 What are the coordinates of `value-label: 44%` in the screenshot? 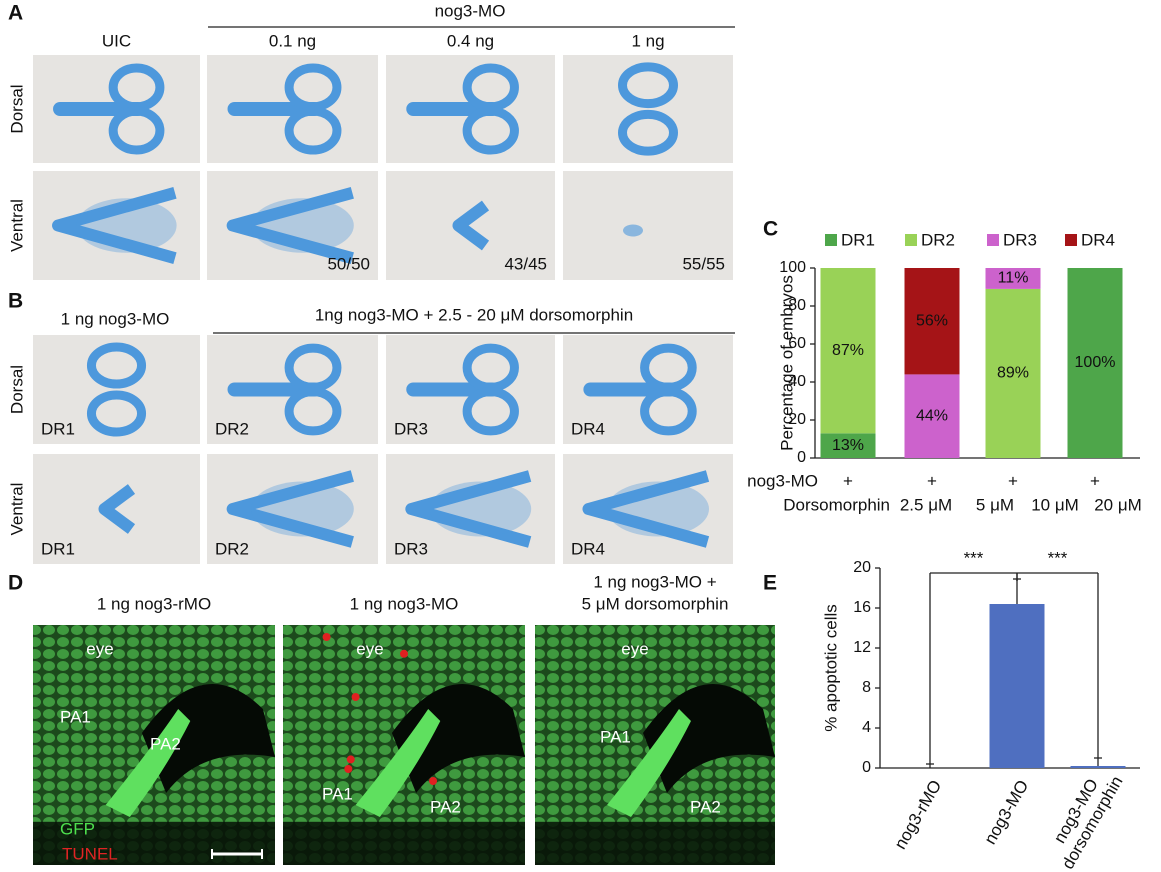 It's located at (932, 415).